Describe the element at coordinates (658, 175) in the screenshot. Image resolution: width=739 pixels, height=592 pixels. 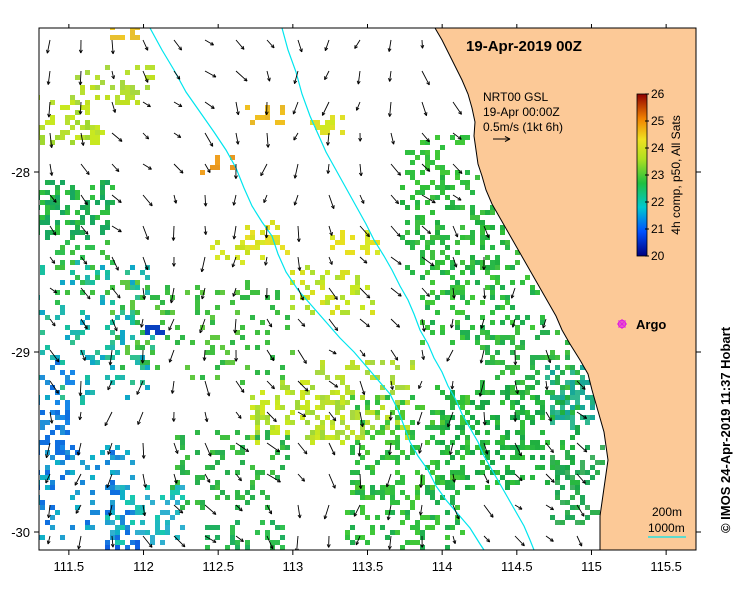
I see `colorbar-tick-label: 23` at that location.